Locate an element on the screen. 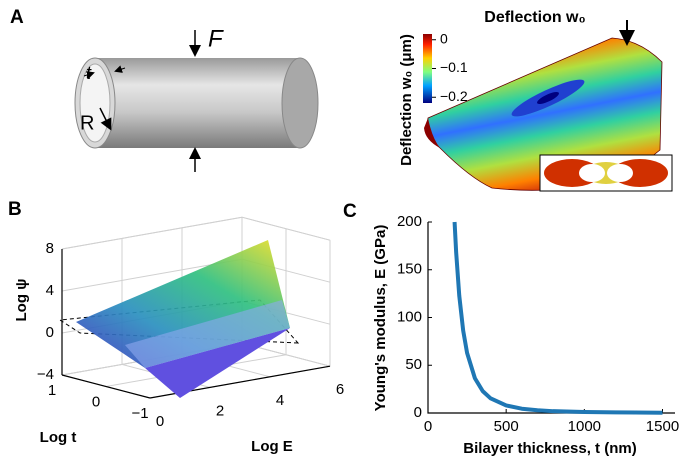 This screenshot has height=460, width=685. cylinder is located at coordinates (196, 101).